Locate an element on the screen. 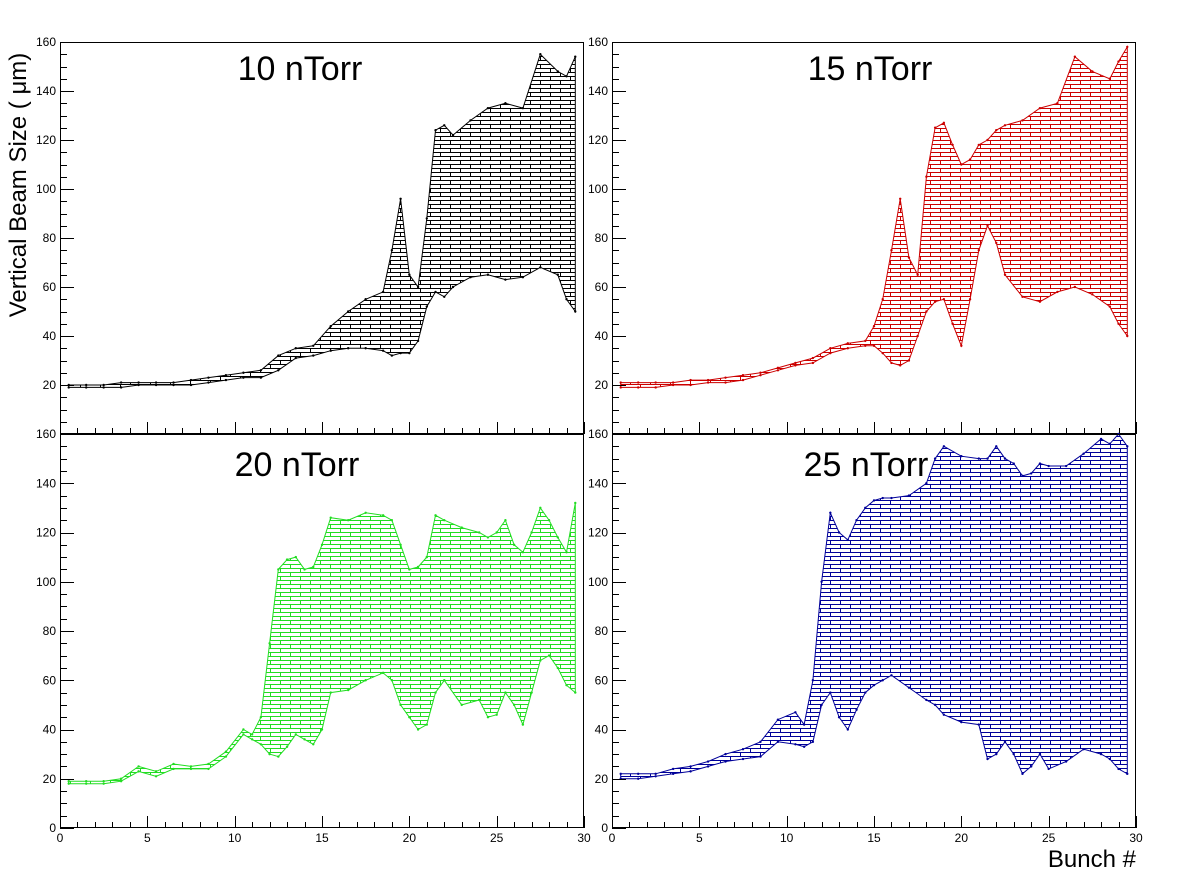 This screenshot has width=1196, height=872. y-tick-label: 40 is located at coordinates (50, 730).